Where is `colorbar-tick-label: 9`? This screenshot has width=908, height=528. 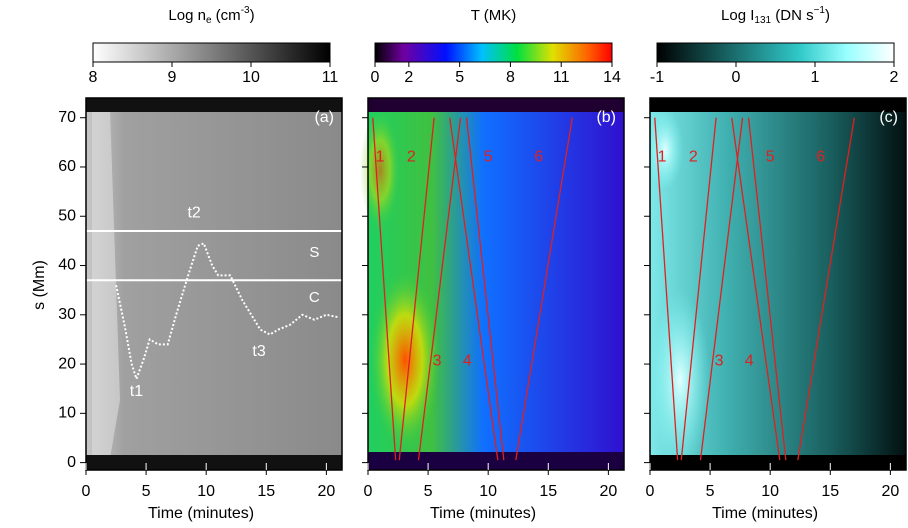
colorbar-tick-label: 9 is located at coordinates (172, 77).